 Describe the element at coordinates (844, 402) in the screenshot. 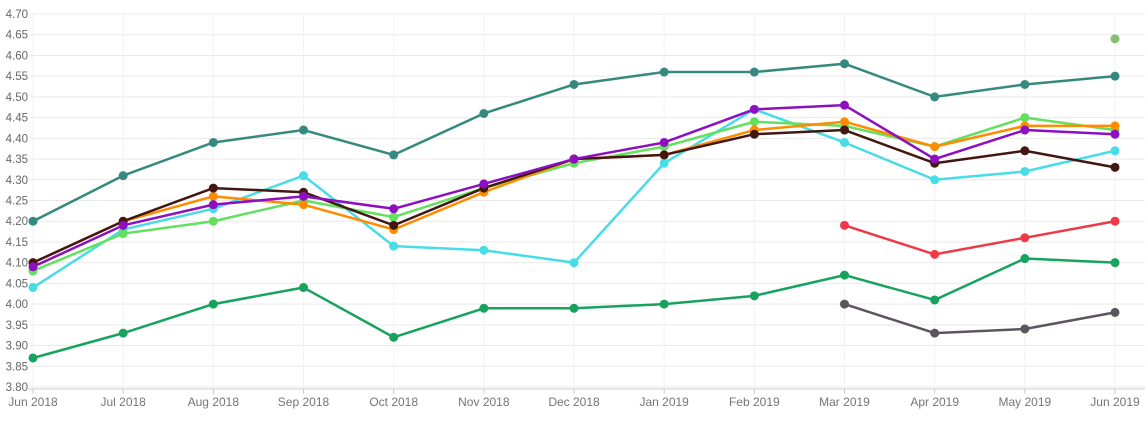

I see `x-axis-label: Mar 2019` at that location.